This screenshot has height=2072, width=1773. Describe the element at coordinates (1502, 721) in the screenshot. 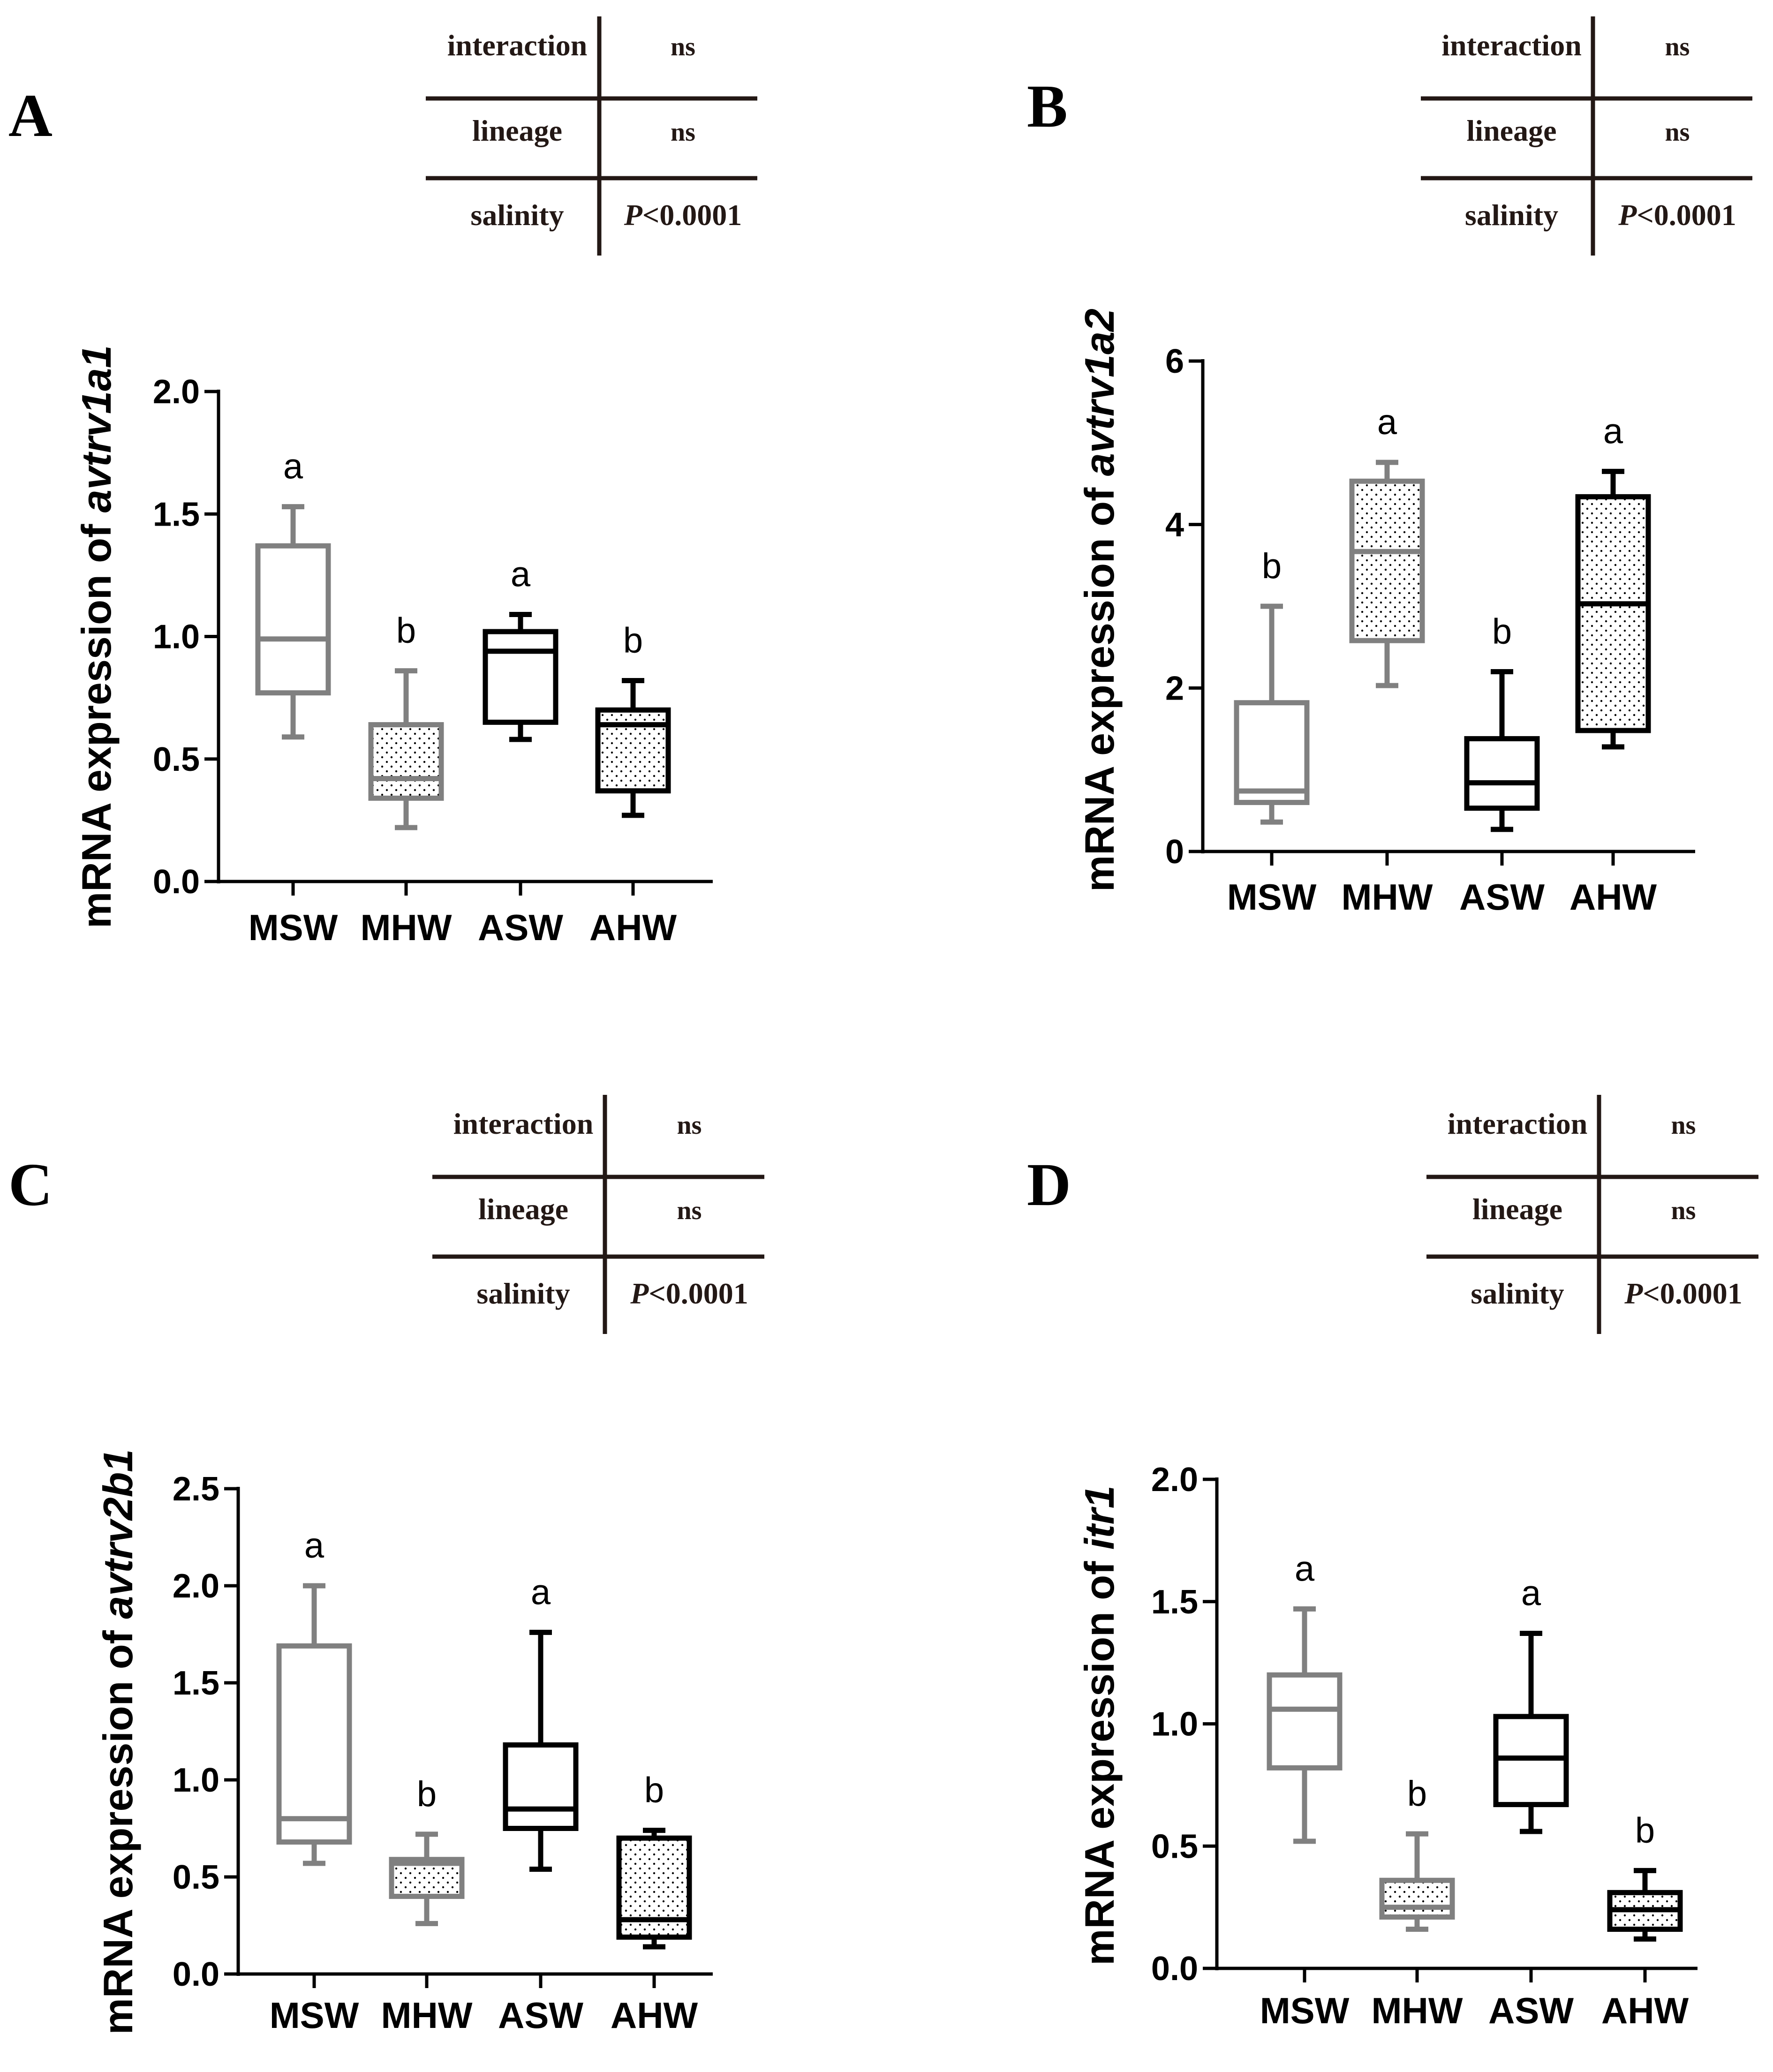

I see `box-asw: b` at that location.